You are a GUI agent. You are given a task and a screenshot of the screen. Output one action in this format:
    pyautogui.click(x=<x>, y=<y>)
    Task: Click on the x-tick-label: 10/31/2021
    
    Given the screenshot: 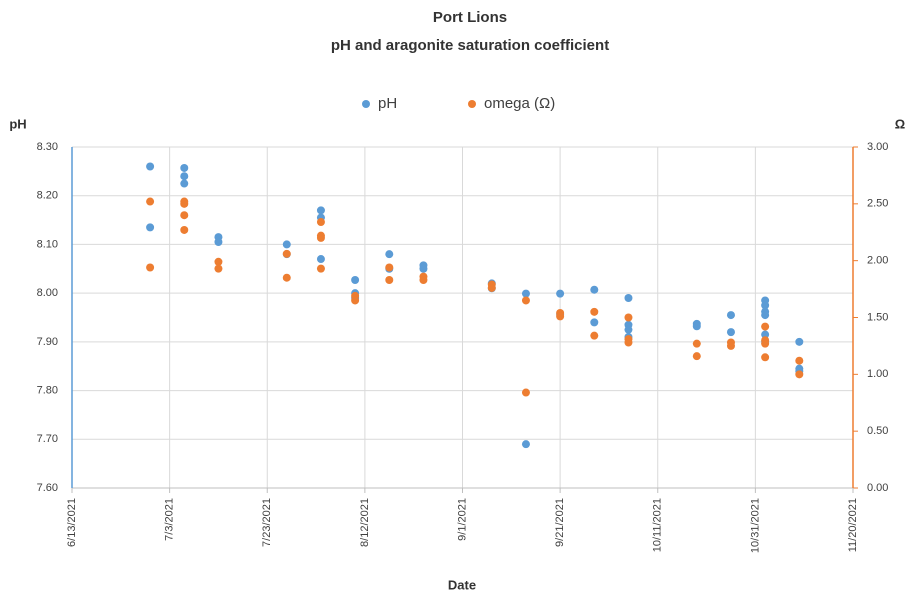 What is the action you would take?
    pyautogui.click(x=755, y=525)
    